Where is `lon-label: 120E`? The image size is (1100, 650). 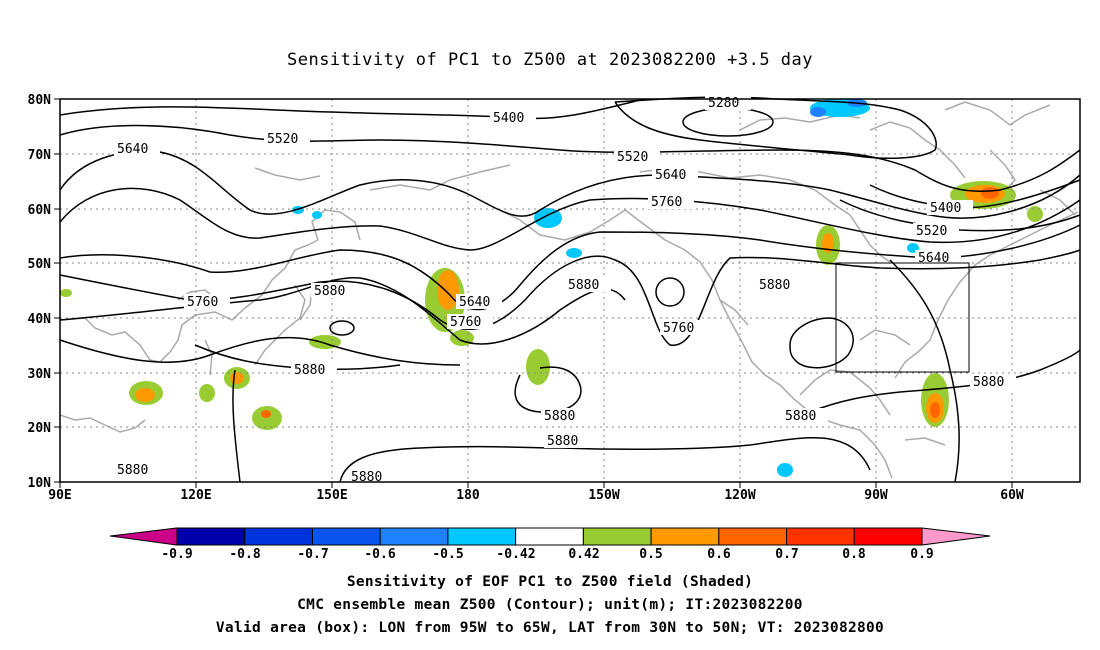 lon-label: 120E is located at coordinates (195, 495).